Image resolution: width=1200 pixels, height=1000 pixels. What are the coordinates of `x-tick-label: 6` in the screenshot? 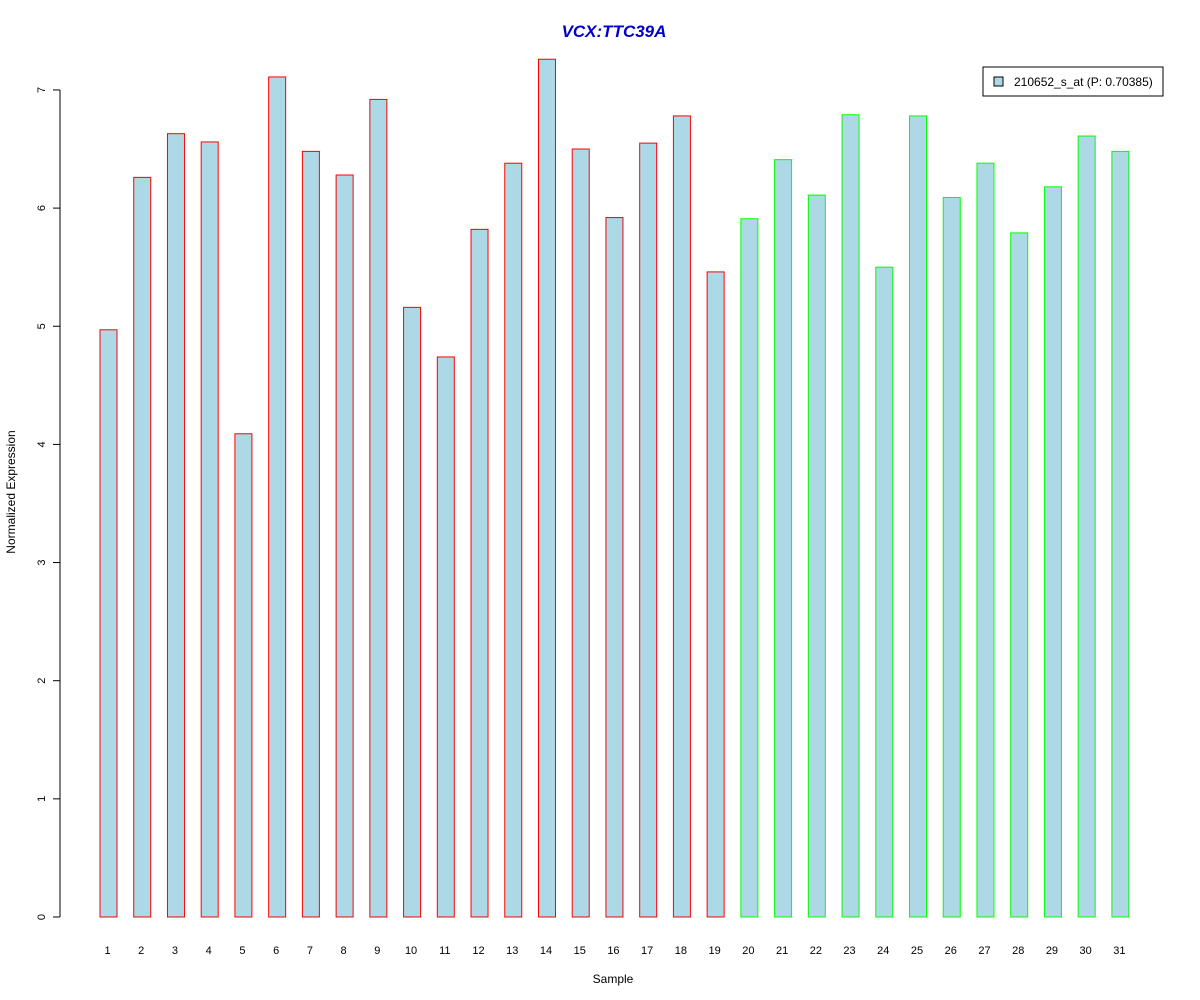 It's located at (276, 951).